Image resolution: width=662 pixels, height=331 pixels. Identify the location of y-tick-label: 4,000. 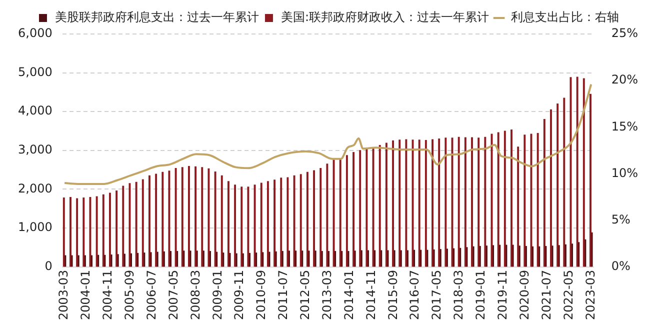
(35, 111).